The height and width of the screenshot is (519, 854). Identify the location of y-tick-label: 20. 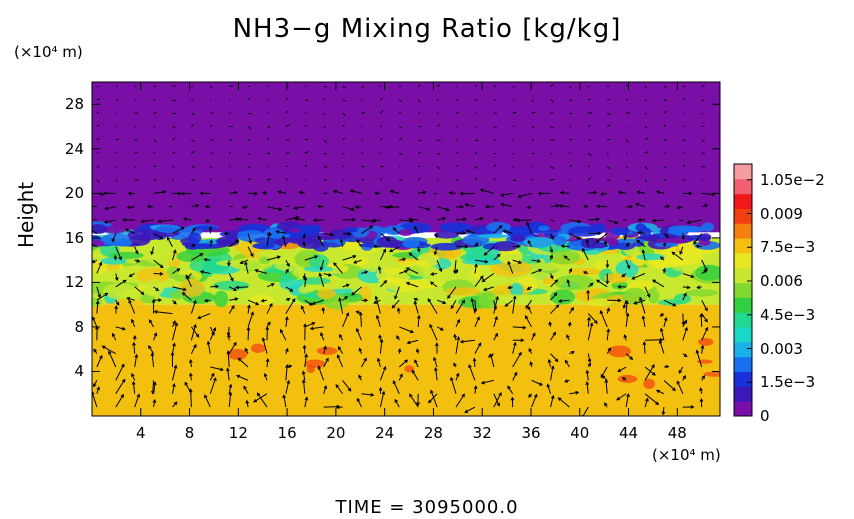
(74, 193).